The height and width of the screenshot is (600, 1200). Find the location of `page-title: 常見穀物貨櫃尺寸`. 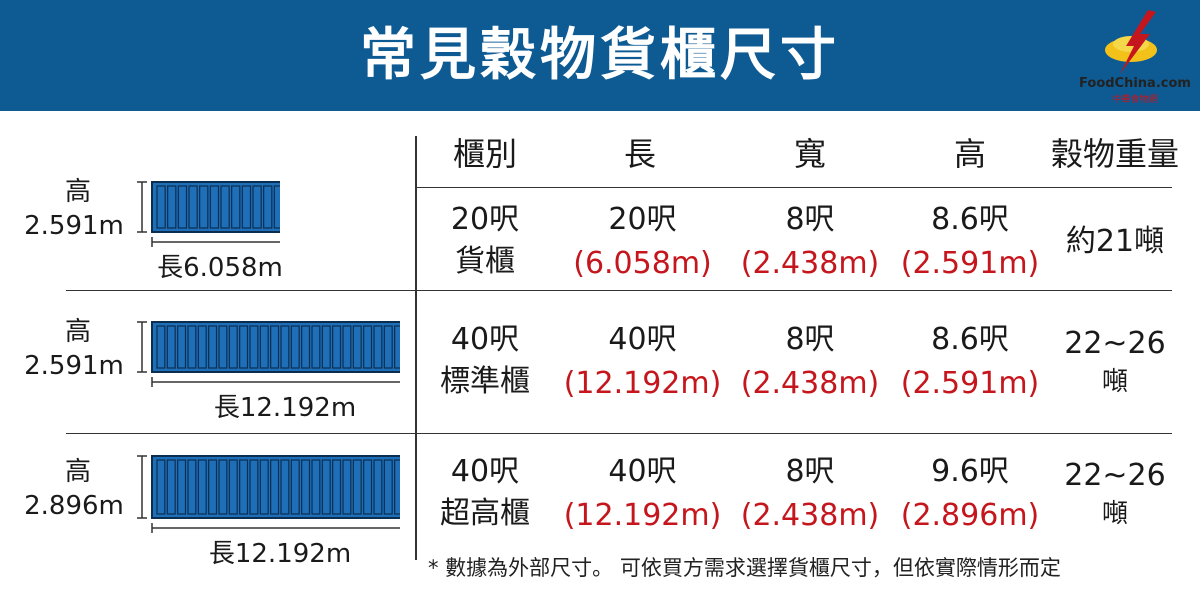

page-title: 常見穀物貨櫃尺寸 is located at coordinates (600, 55).